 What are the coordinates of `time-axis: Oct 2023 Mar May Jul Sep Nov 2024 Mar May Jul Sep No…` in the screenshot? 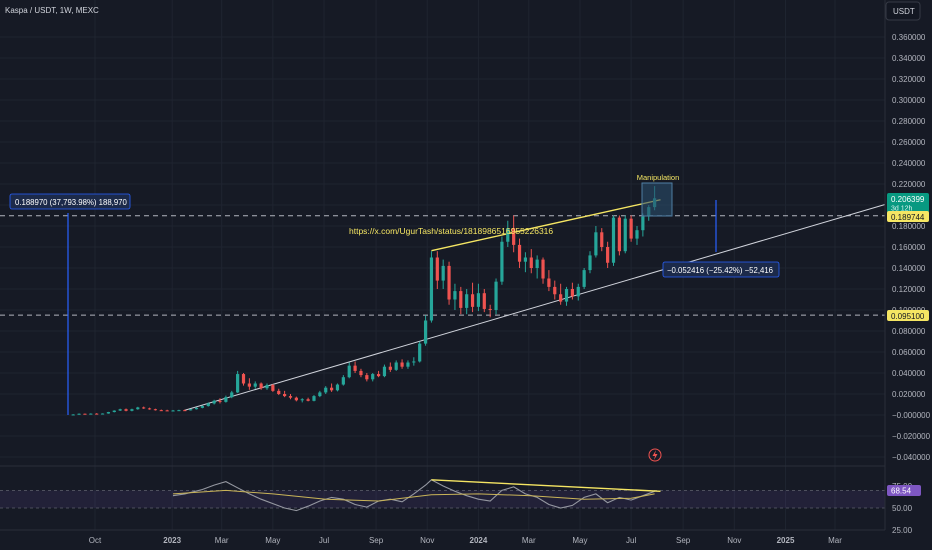 It's located at (442, 537).